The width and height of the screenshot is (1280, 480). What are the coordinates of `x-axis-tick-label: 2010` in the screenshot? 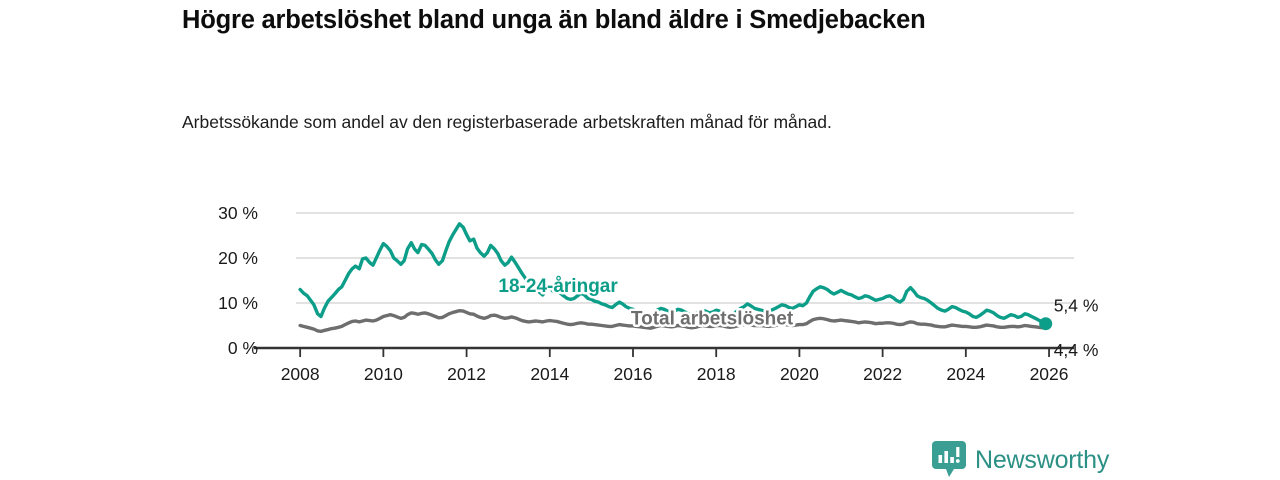 It's located at (383, 374).